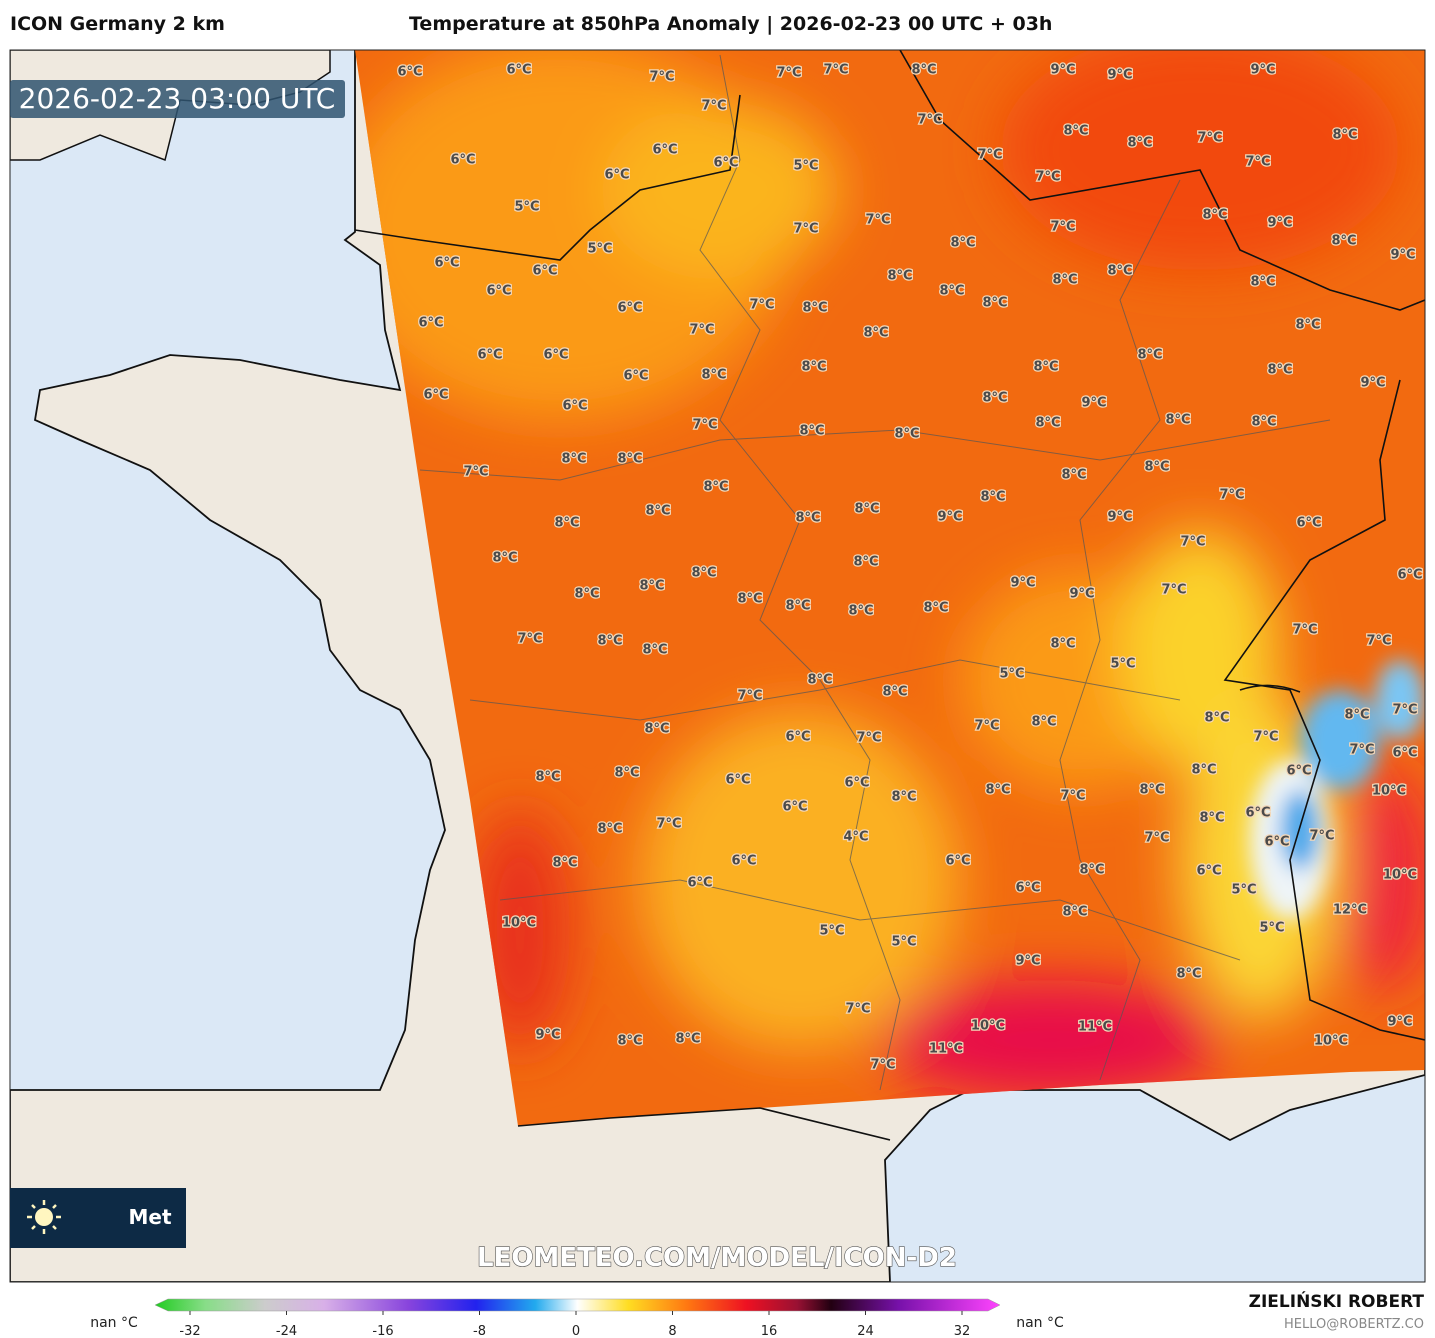 The image size is (1435, 1338). Describe the element at coordinates (286, 1331) in the screenshot. I see `colorbar-tick-label: -24` at that location.